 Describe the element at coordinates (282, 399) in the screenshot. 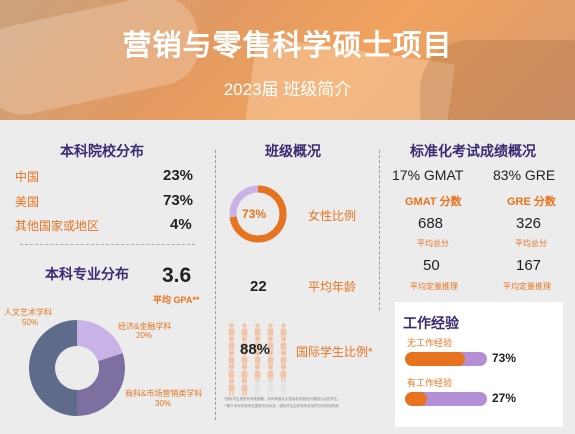

I see `footnote: *国际学生指所有非美国籍、持有美国永久居留权或被视为美国公民的学生。` at that location.